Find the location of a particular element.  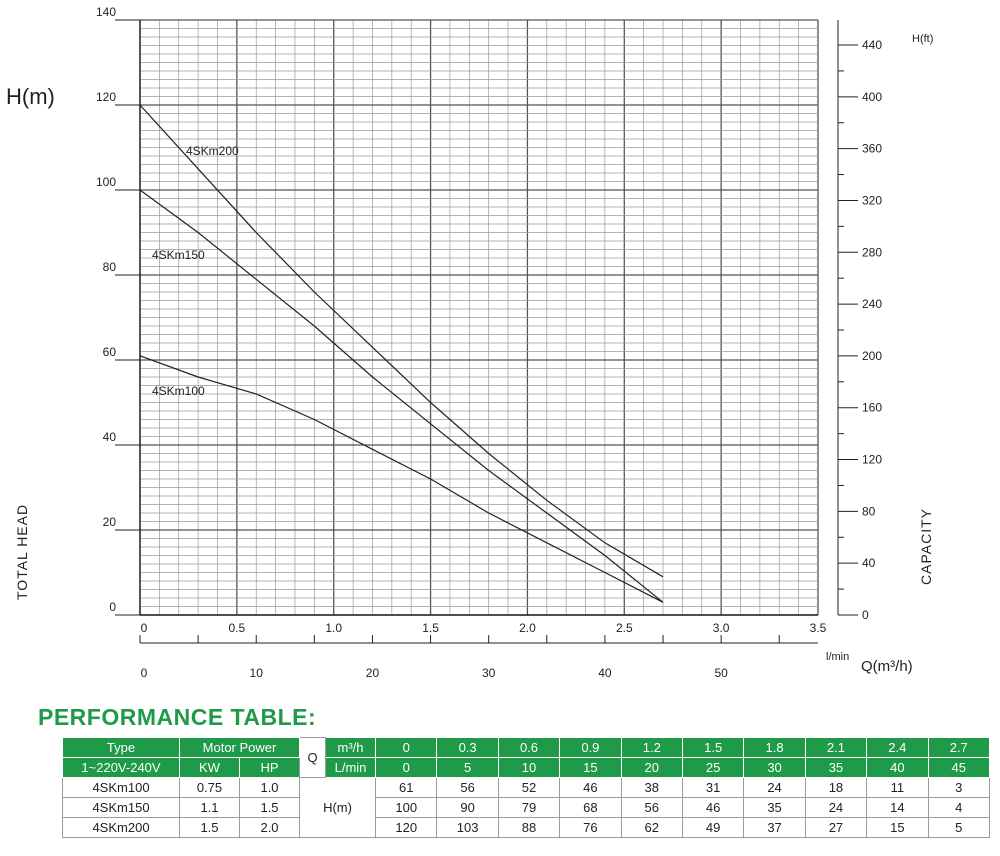

h-value-cell: 61 is located at coordinates (406, 787).